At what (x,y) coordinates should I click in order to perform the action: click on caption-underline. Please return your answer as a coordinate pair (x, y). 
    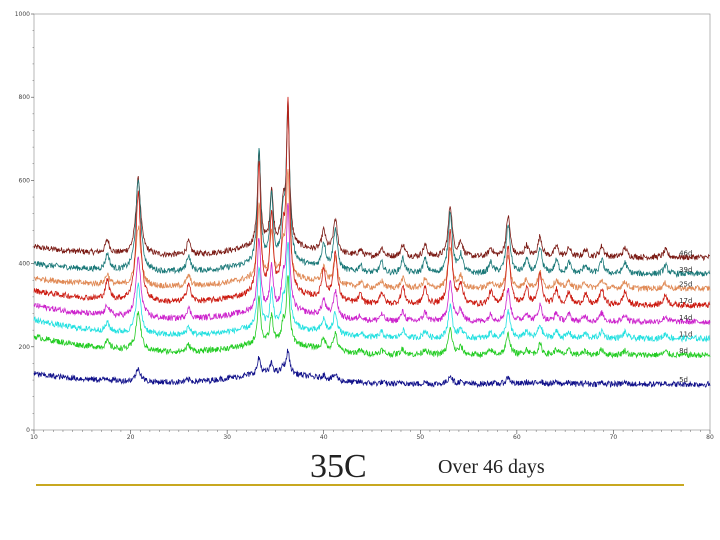
    Looking at the image, I should click on (360, 485).